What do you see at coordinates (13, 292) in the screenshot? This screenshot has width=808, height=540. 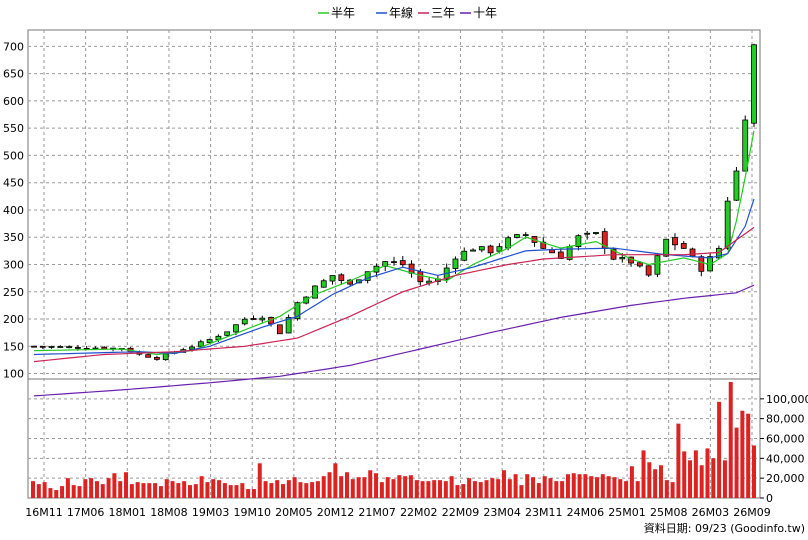 I see `price-tick-label: 250` at bounding box center [13, 292].